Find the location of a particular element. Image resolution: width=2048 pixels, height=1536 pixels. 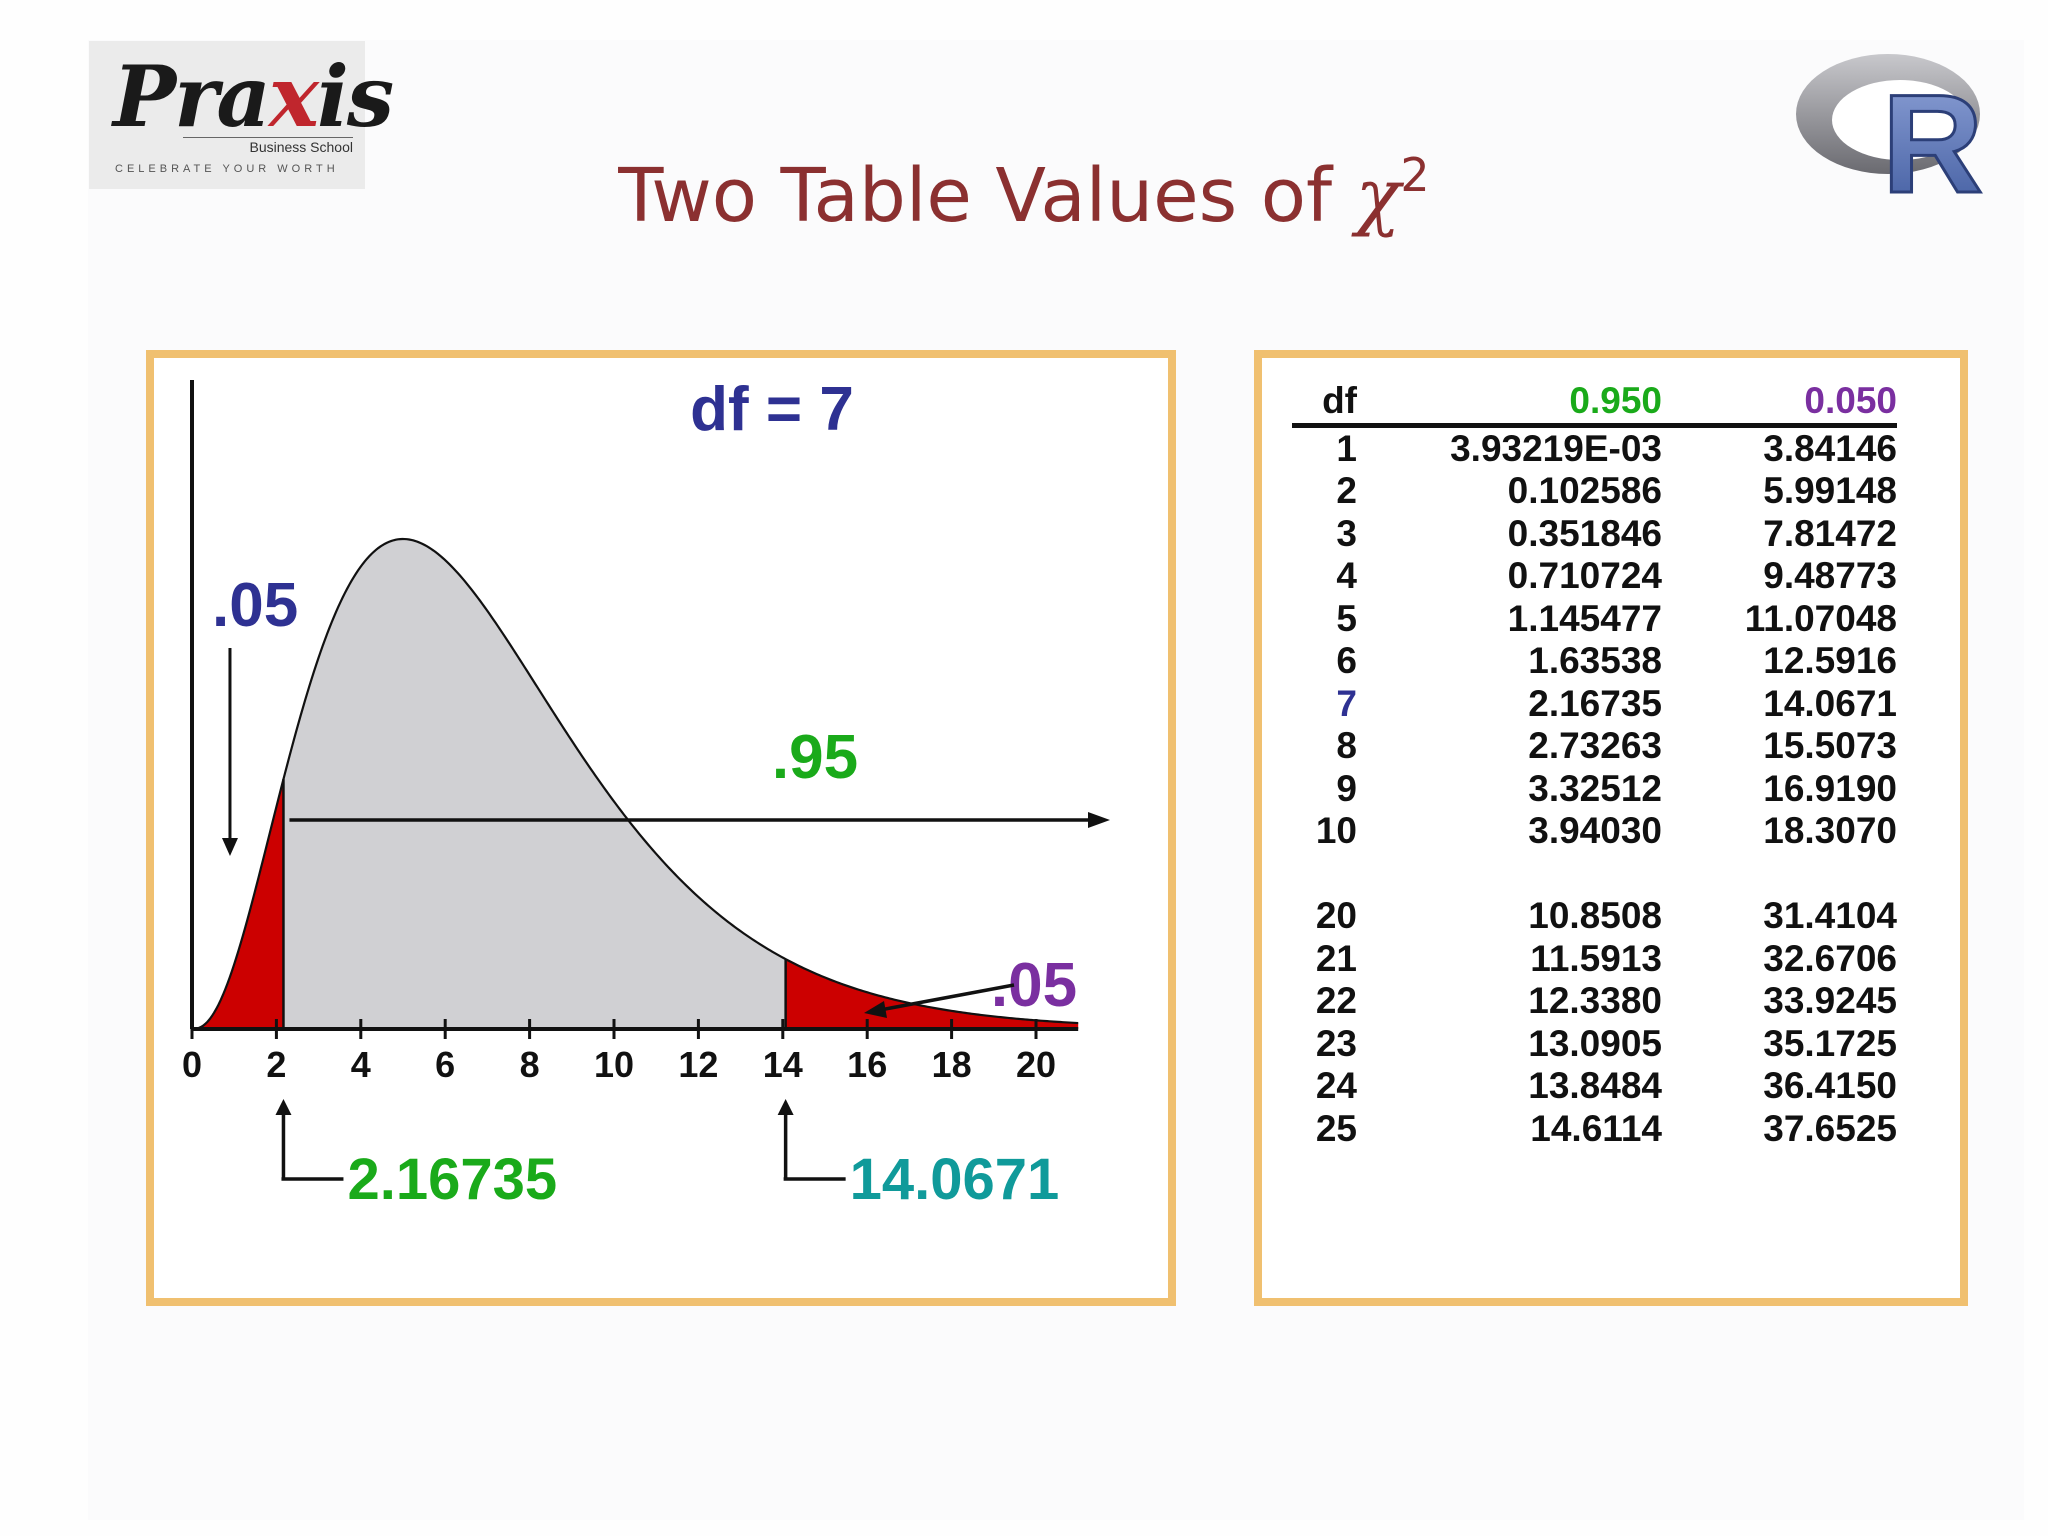

table-row: 22 12.3380 33.9245 is located at coordinates (1594, 1001).